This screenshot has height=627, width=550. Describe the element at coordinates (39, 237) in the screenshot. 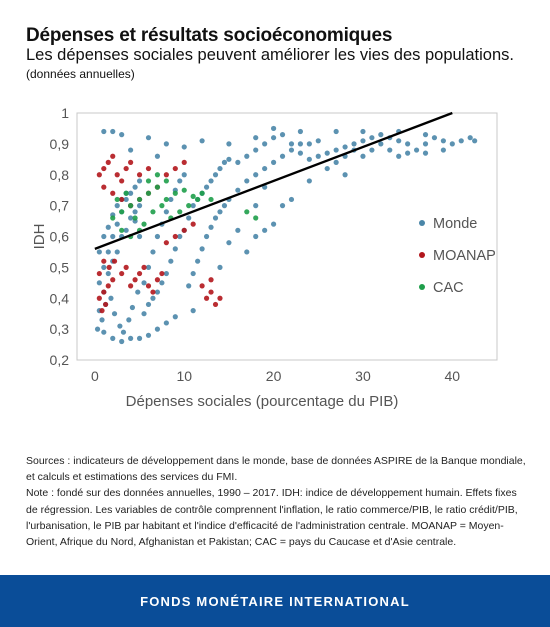

I see `y-axis-label: IDH` at that location.